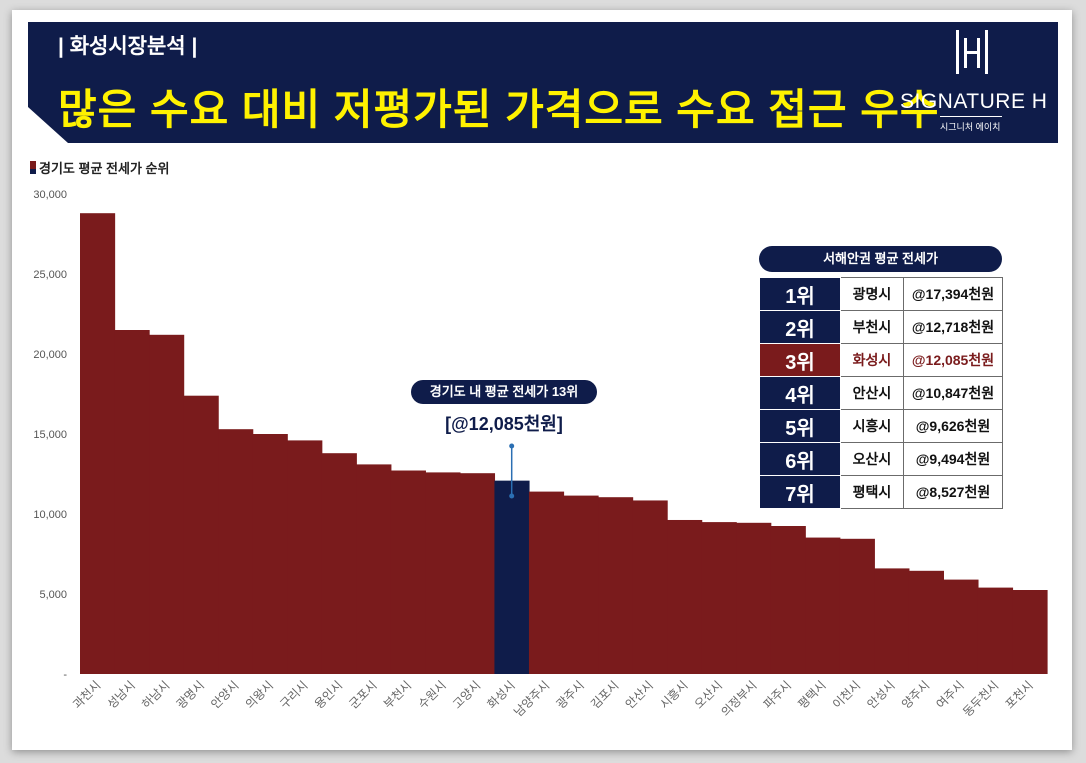  I want to click on x-tick-label: 용인시, so click(328, 694).